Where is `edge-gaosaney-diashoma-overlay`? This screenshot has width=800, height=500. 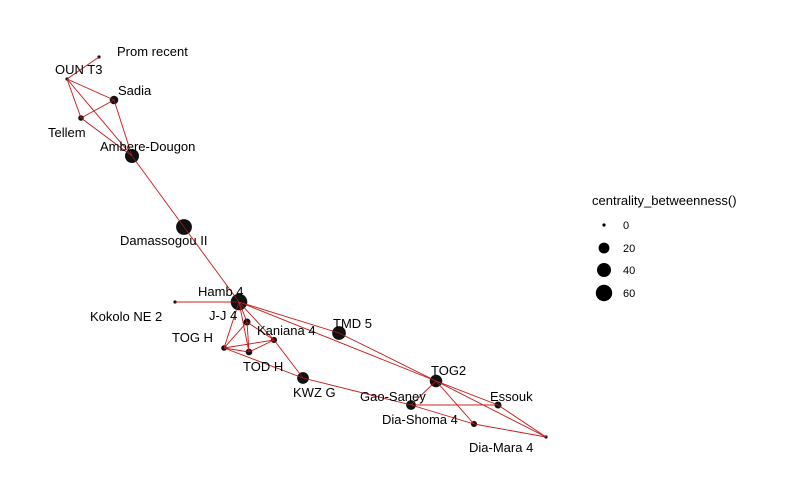
edge-gaosaney-diashoma-overlay is located at coordinates (442, 414).